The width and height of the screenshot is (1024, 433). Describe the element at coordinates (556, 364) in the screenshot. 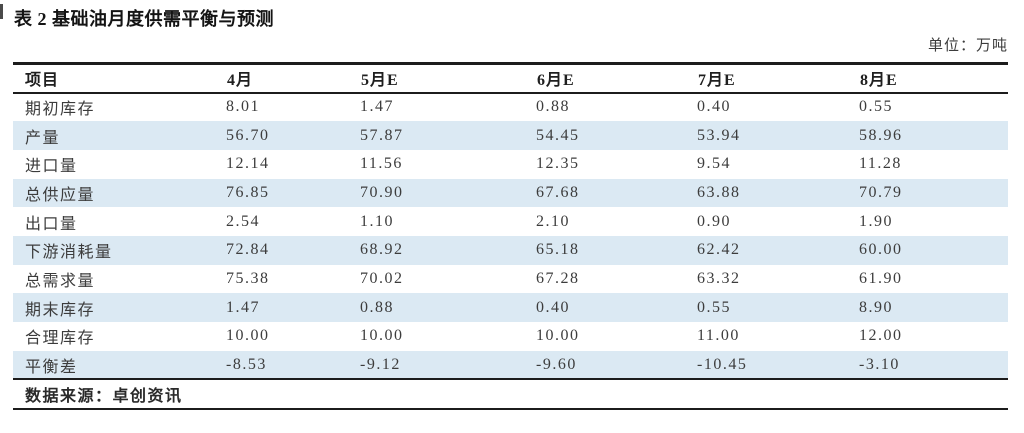

I see `cell-value: -9.60` at that location.